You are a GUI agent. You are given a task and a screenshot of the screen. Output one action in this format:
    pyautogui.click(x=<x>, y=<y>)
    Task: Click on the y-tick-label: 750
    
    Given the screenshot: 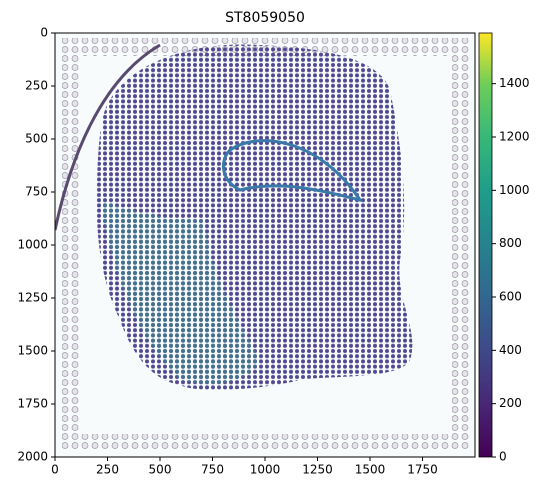 What is the action you would take?
    pyautogui.click(x=36, y=192)
    